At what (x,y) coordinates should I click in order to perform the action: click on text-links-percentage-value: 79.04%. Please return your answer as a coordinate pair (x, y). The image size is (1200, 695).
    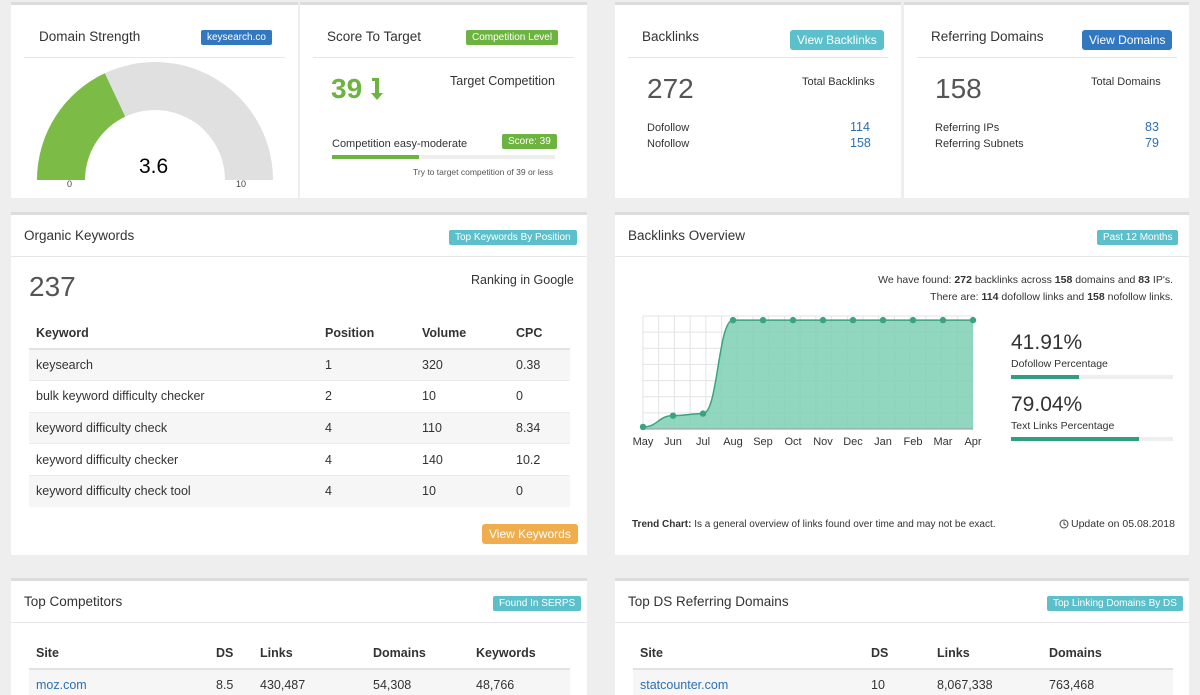
    Looking at the image, I should click on (1047, 404).